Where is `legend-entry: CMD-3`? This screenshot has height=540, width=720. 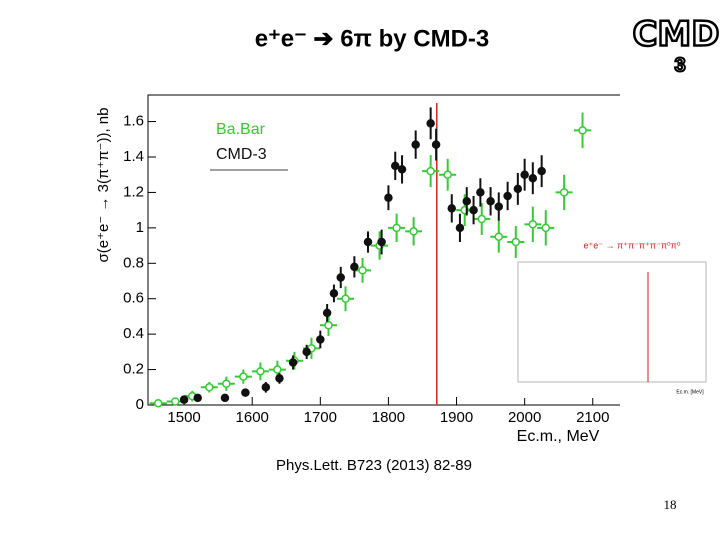 legend-entry: CMD-3 is located at coordinates (241, 154).